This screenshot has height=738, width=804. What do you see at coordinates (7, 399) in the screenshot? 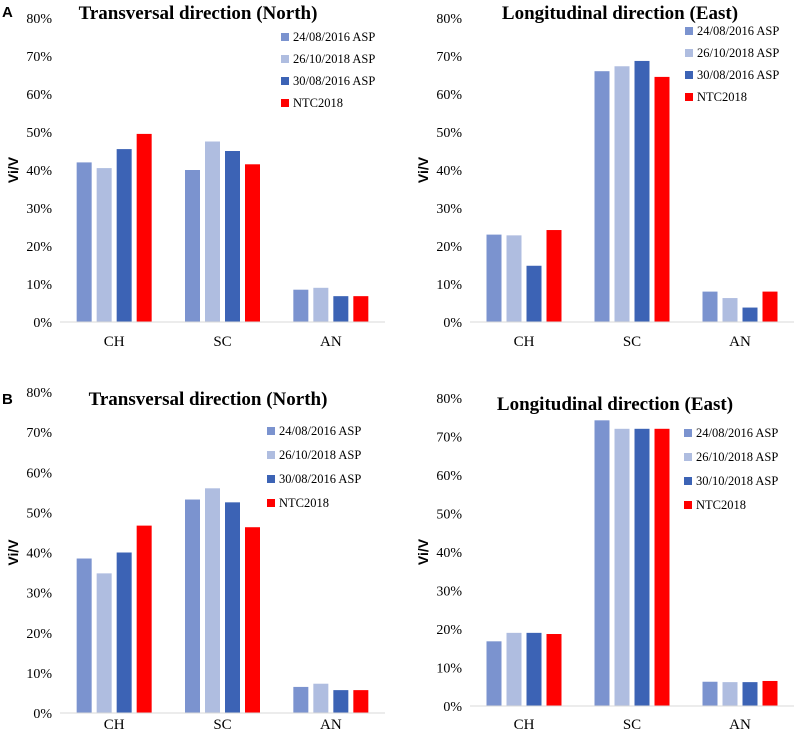
I see `panel-label-b: B` at bounding box center [7, 399].